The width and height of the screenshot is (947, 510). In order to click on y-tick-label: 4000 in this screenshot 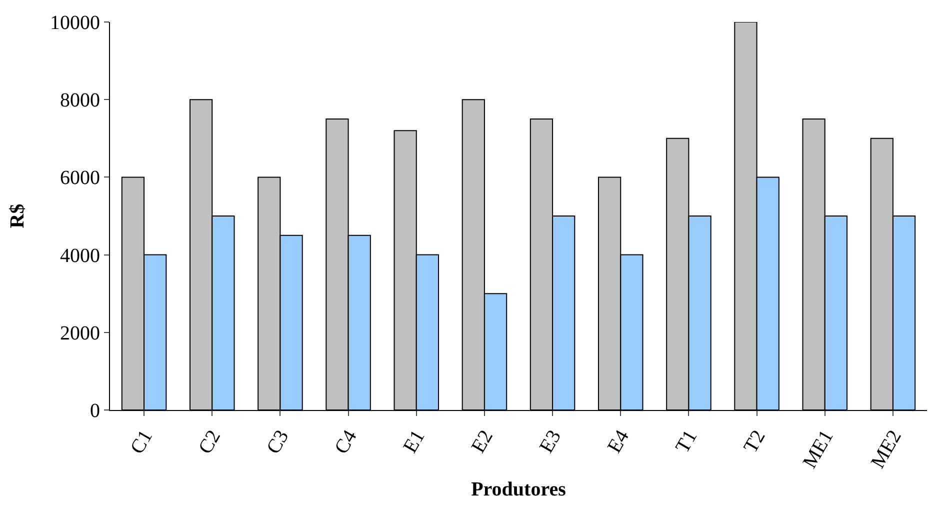, I will do `click(80, 255)`.